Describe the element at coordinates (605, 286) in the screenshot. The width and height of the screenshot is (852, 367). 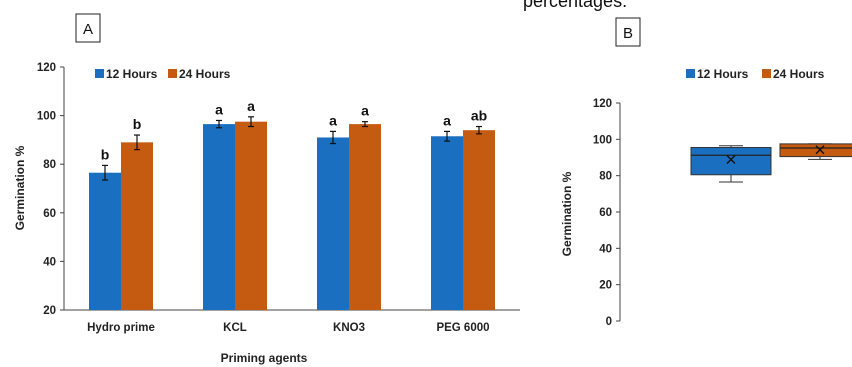
I see `panel-b-y-tick-label: 20` at that location.